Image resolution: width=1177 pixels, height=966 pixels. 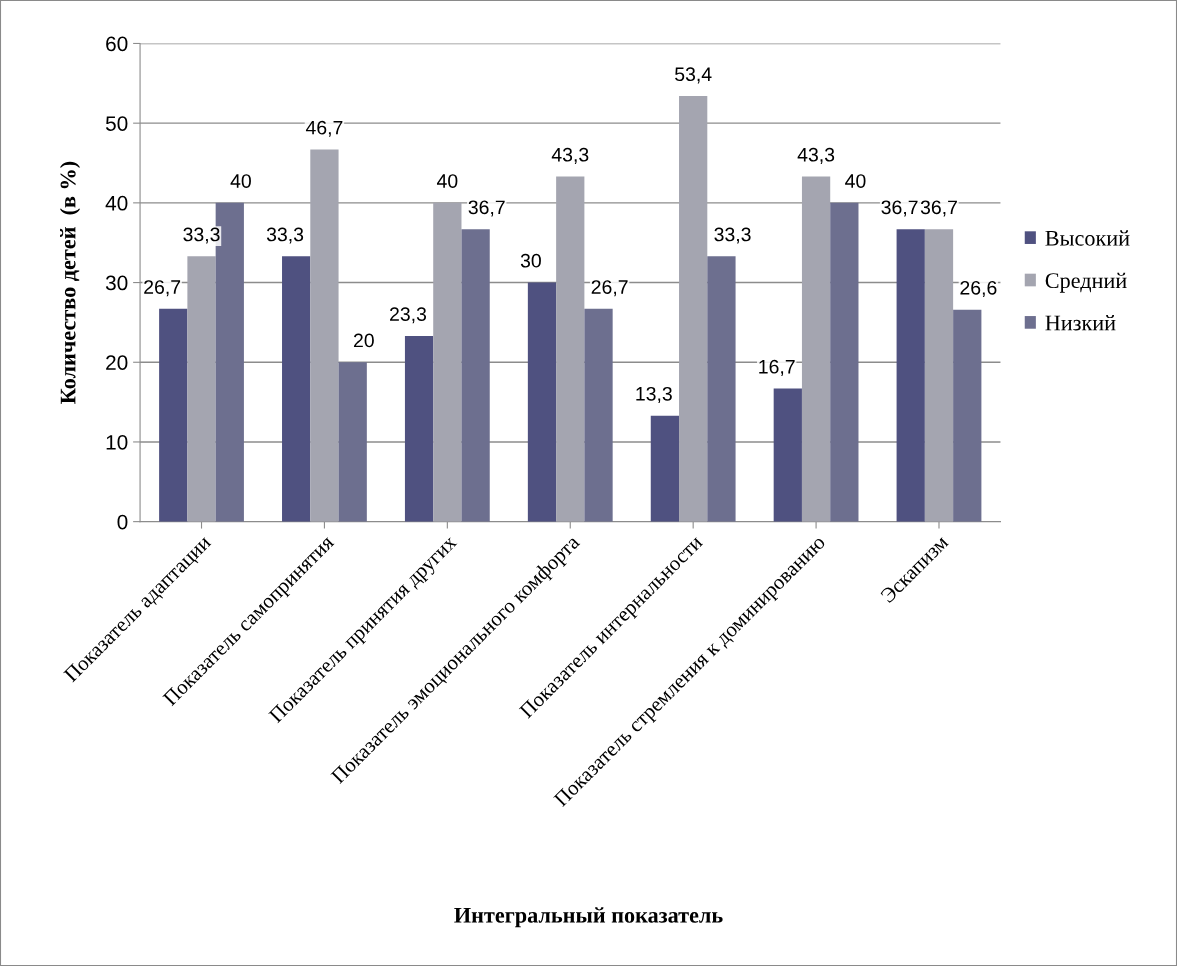 What do you see at coordinates (70, 282) in the screenshot?
I see `y-axis-title: Количество детей (в %)` at bounding box center [70, 282].